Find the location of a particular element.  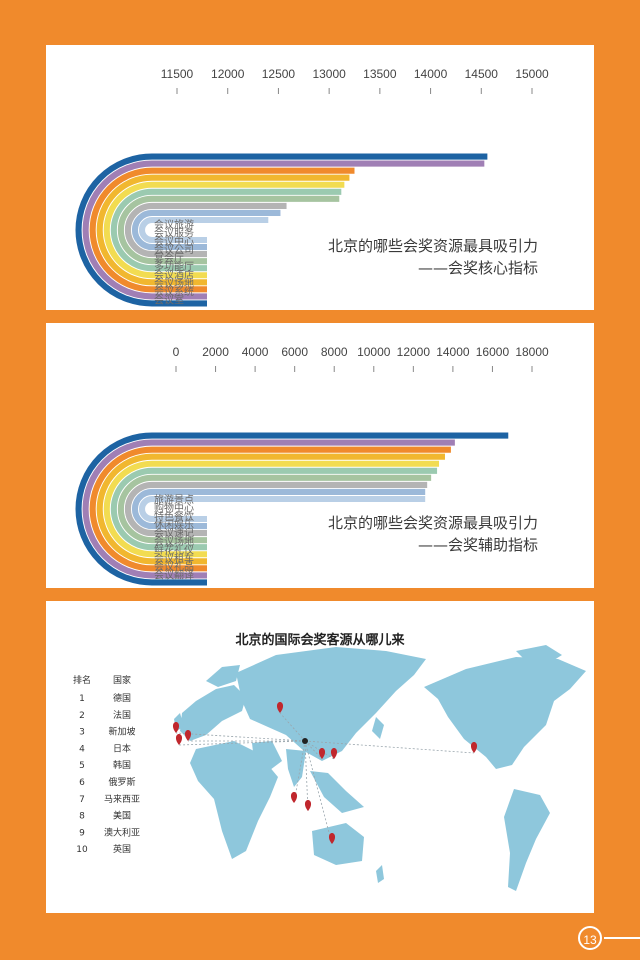

chart-subtitle: ——会奖核心指标 is located at coordinates (478, 268).